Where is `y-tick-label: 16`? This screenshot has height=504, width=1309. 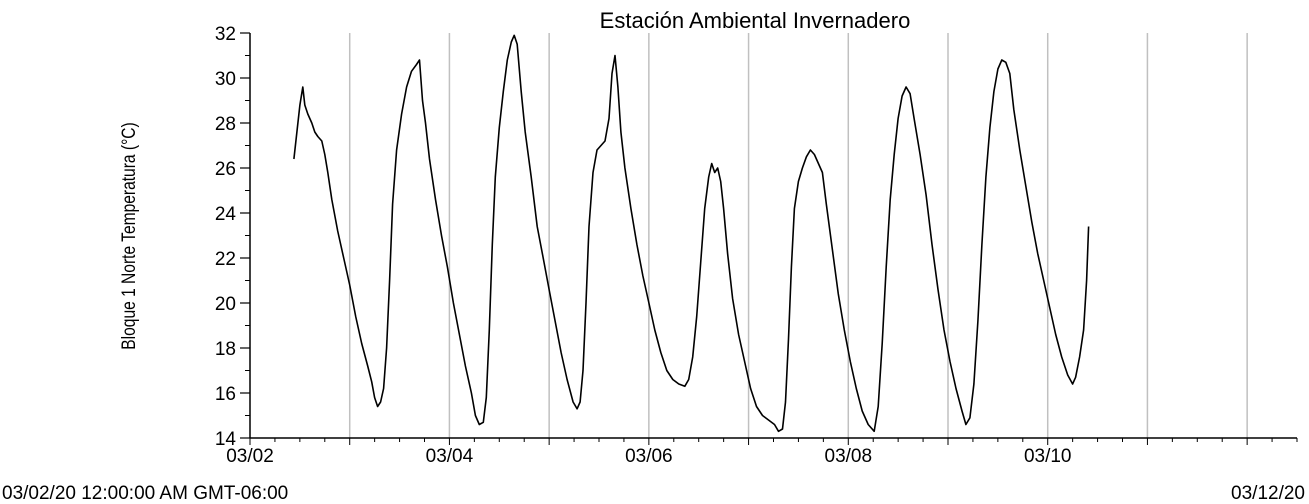
y-tick-label: 16 is located at coordinates (225, 394).